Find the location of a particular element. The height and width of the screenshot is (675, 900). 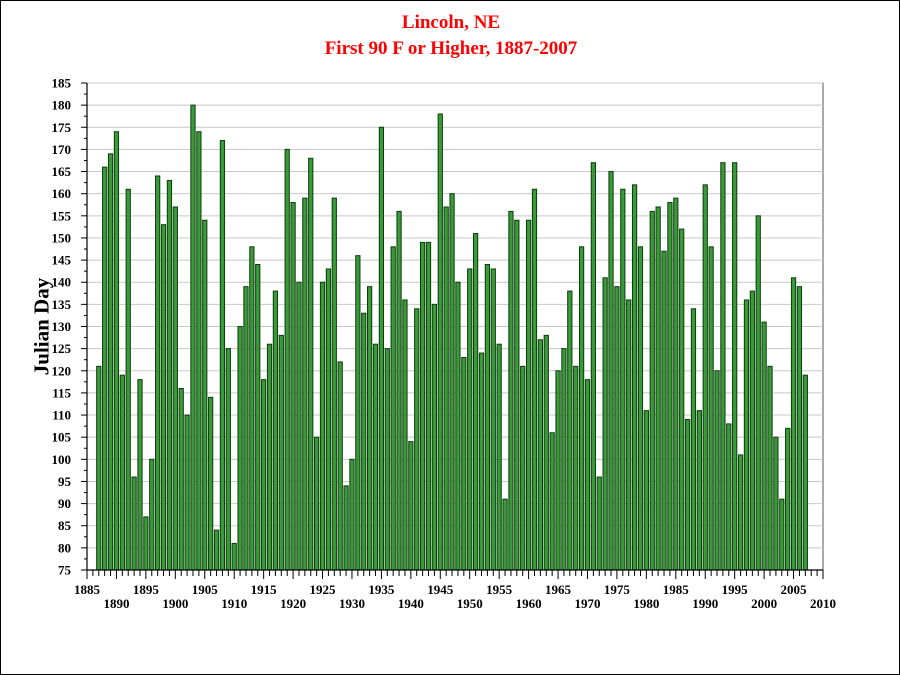

x-tick-label: 1955 is located at coordinates (499, 589).